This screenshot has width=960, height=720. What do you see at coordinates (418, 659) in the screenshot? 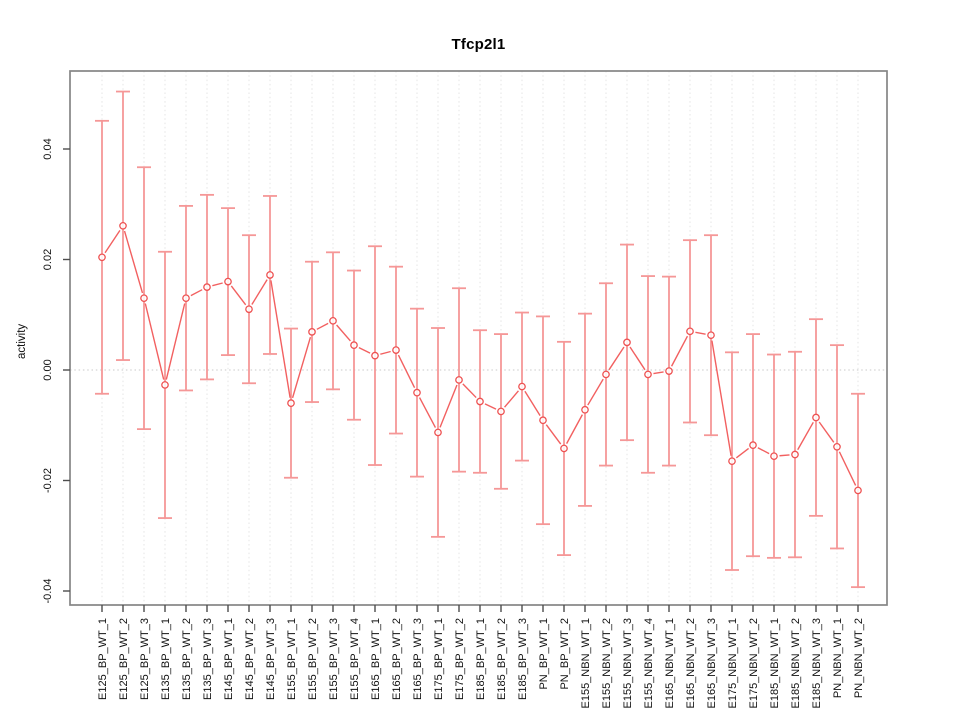
I see `x-tick-label: E165_BP_WT_3` at bounding box center [418, 659].